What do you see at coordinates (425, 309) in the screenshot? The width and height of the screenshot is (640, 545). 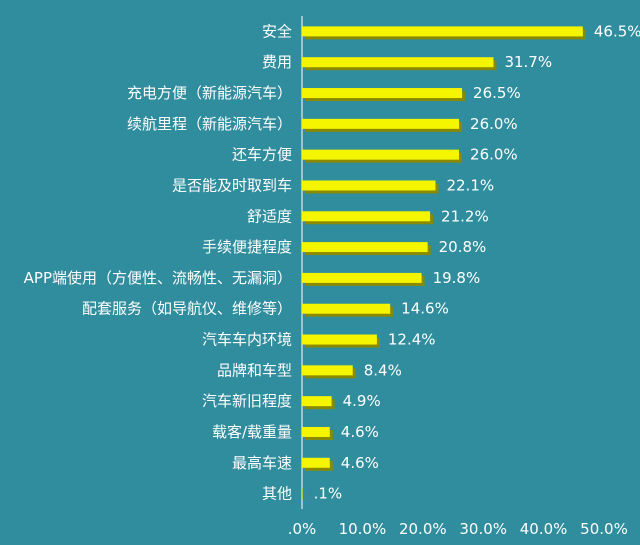 I see `value-label: 14.6%` at bounding box center [425, 309].